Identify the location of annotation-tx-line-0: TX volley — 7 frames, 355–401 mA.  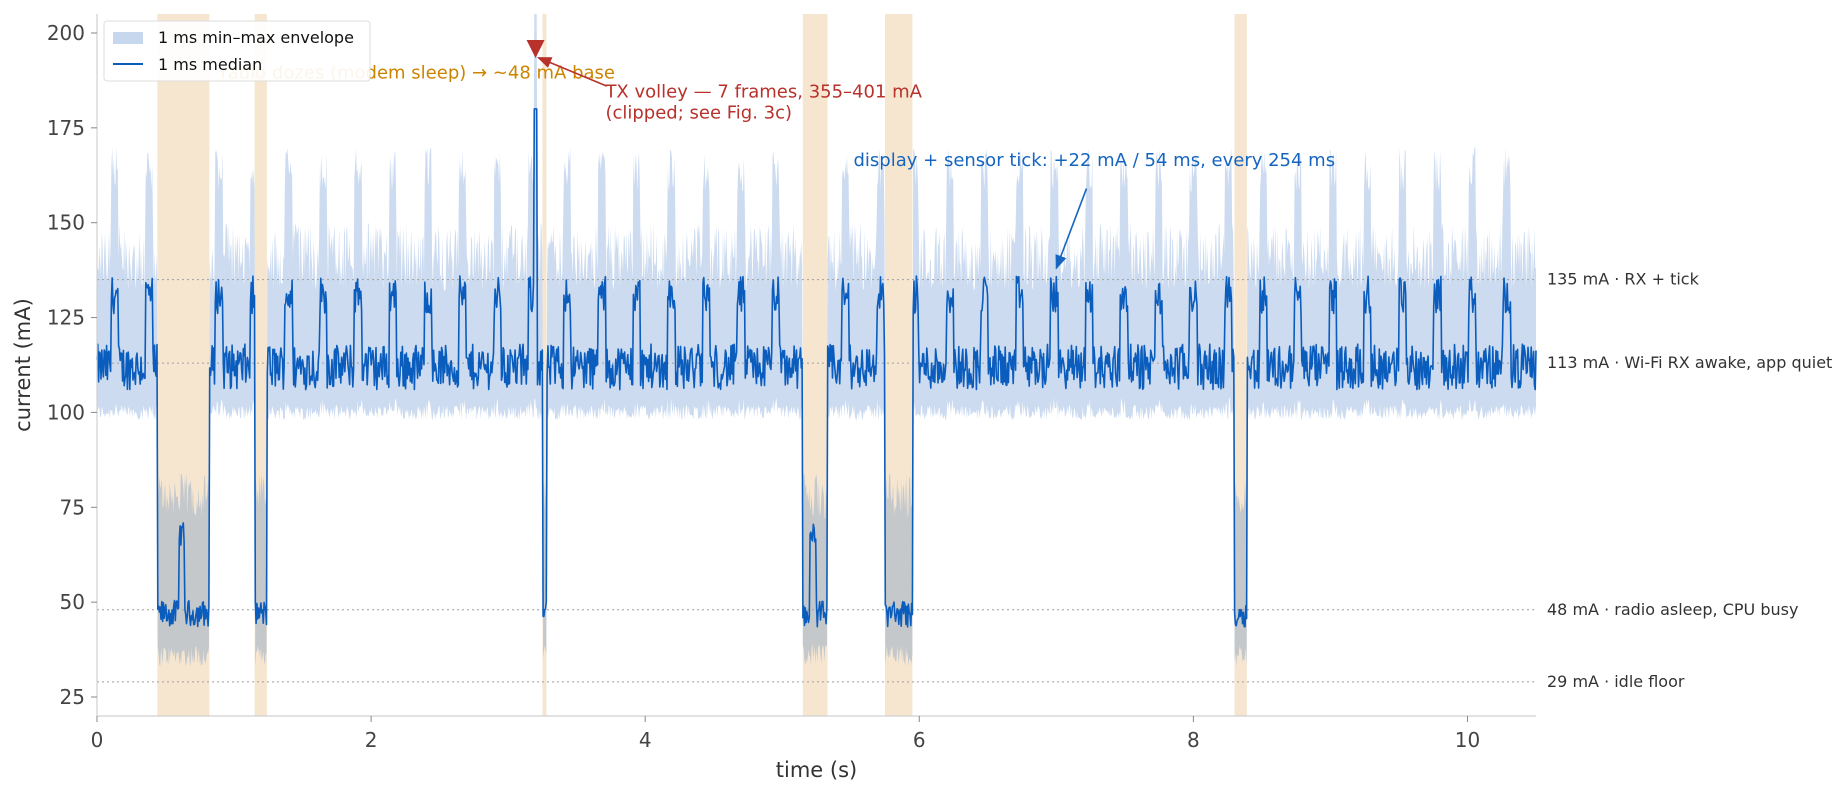
(763, 91).